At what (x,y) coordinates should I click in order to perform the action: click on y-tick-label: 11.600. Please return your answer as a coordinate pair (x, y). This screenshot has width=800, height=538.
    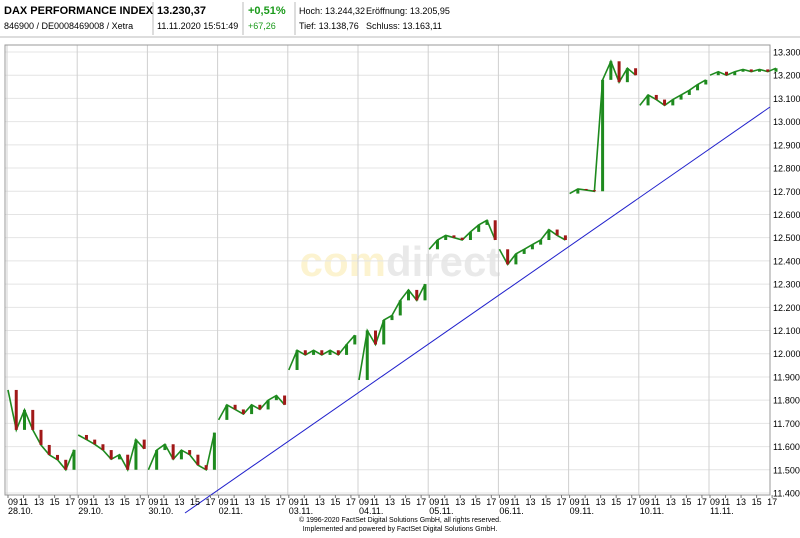
    Looking at the image, I should click on (786, 447).